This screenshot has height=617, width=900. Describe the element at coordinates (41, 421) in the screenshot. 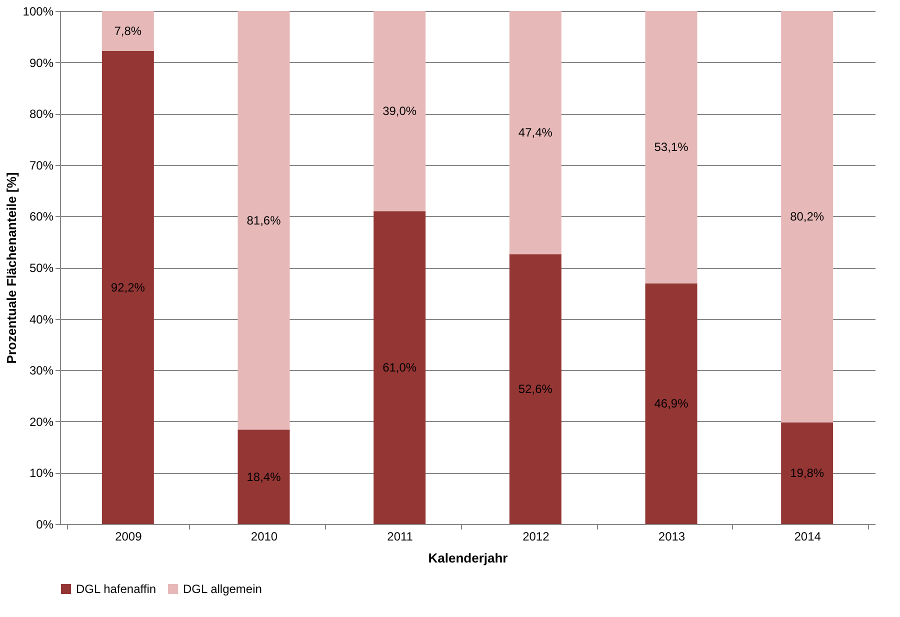

I see `y-tick-label: 20%` at that location.